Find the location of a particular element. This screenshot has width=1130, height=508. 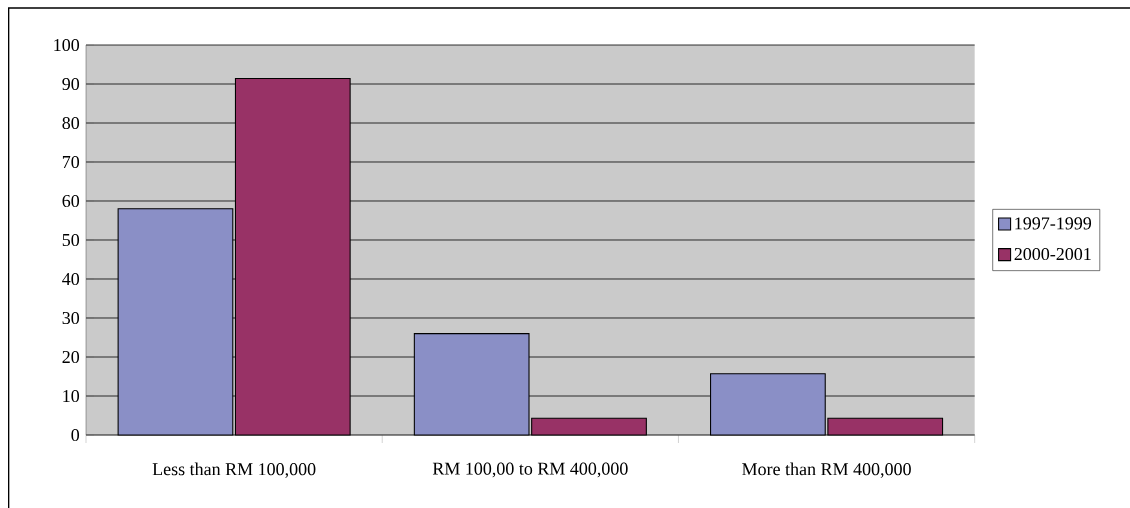

y-tick-label: 80 is located at coordinates (71, 123).